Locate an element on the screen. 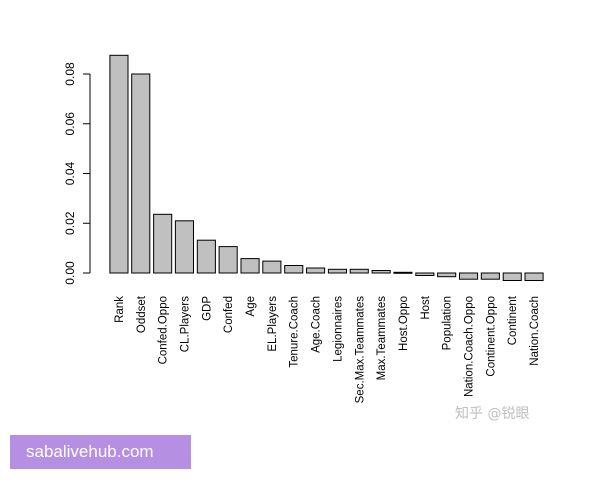 The height and width of the screenshot is (485, 600). y-tick-label: 0.08 is located at coordinates (70, 74).